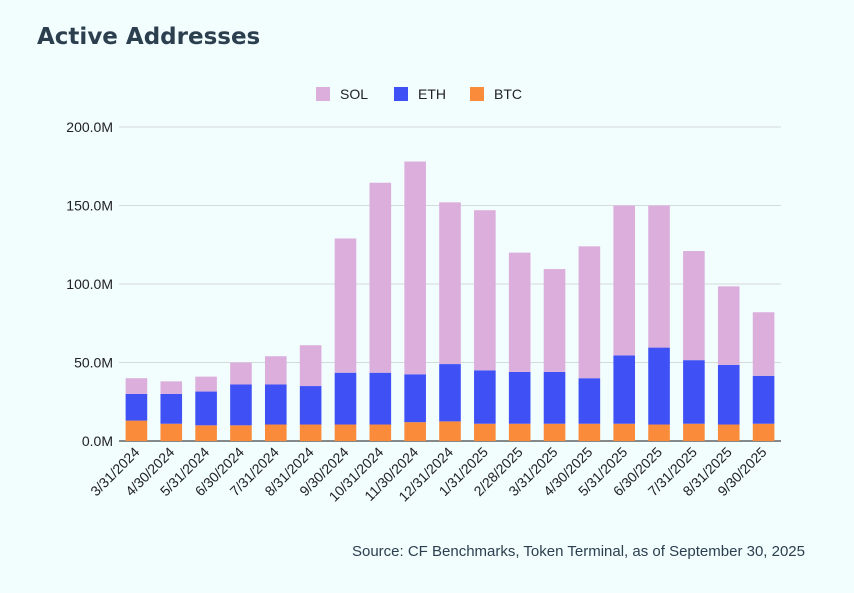  What do you see at coordinates (149, 37) in the screenshot?
I see `chart-title: Active Addresses` at bounding box center [149, 37].